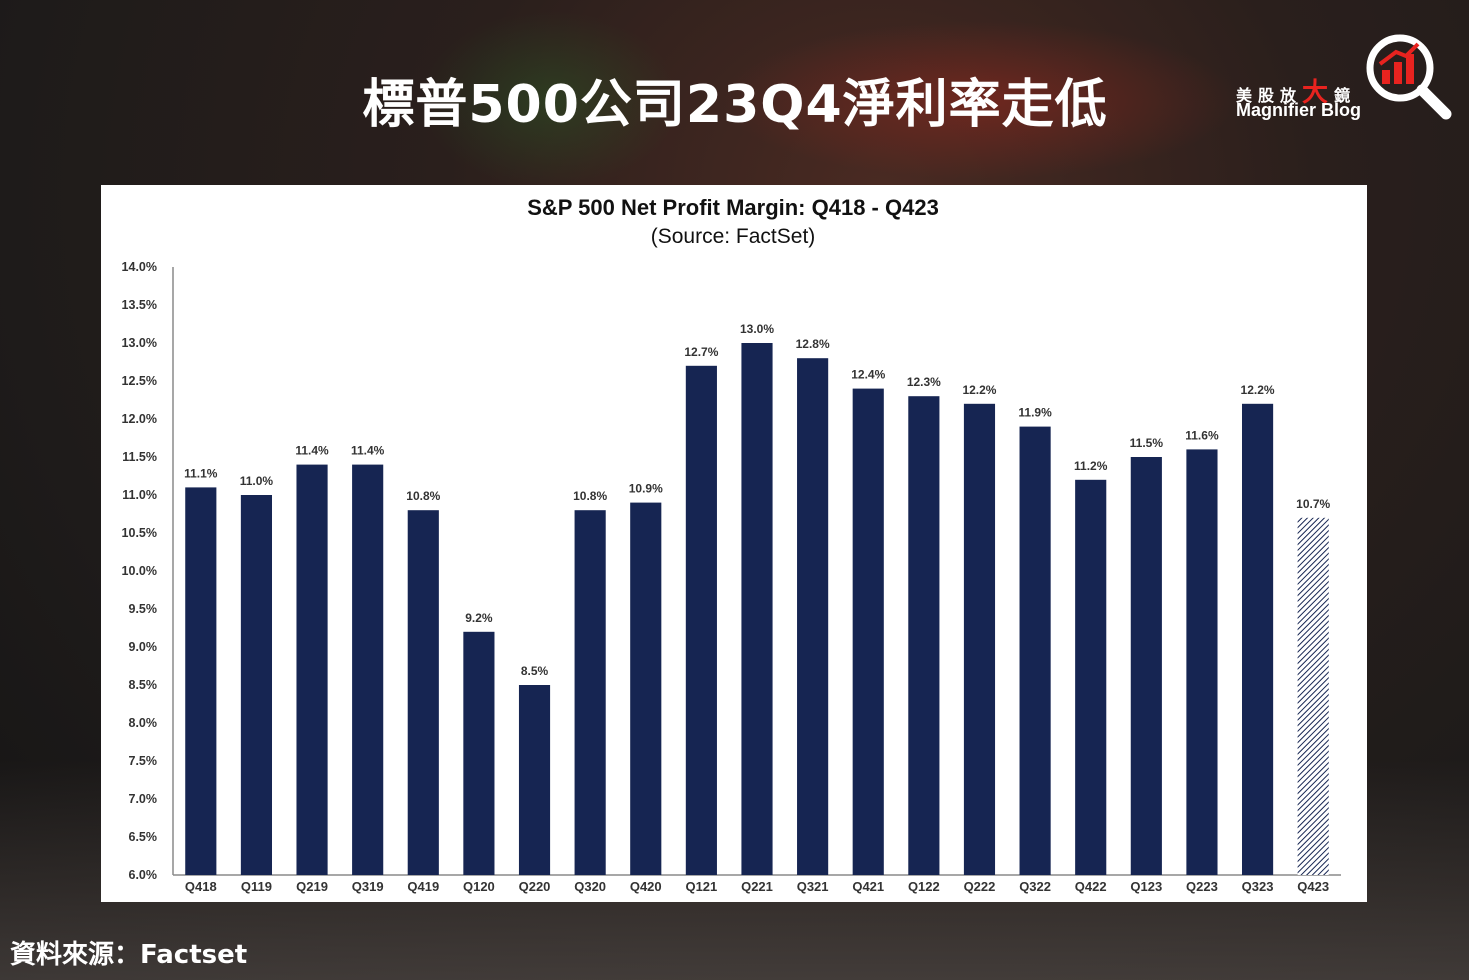 The width and height of the screenshot is (1469, 980). I want to click on y-tick-label: 13.5%, so click(139, 305).